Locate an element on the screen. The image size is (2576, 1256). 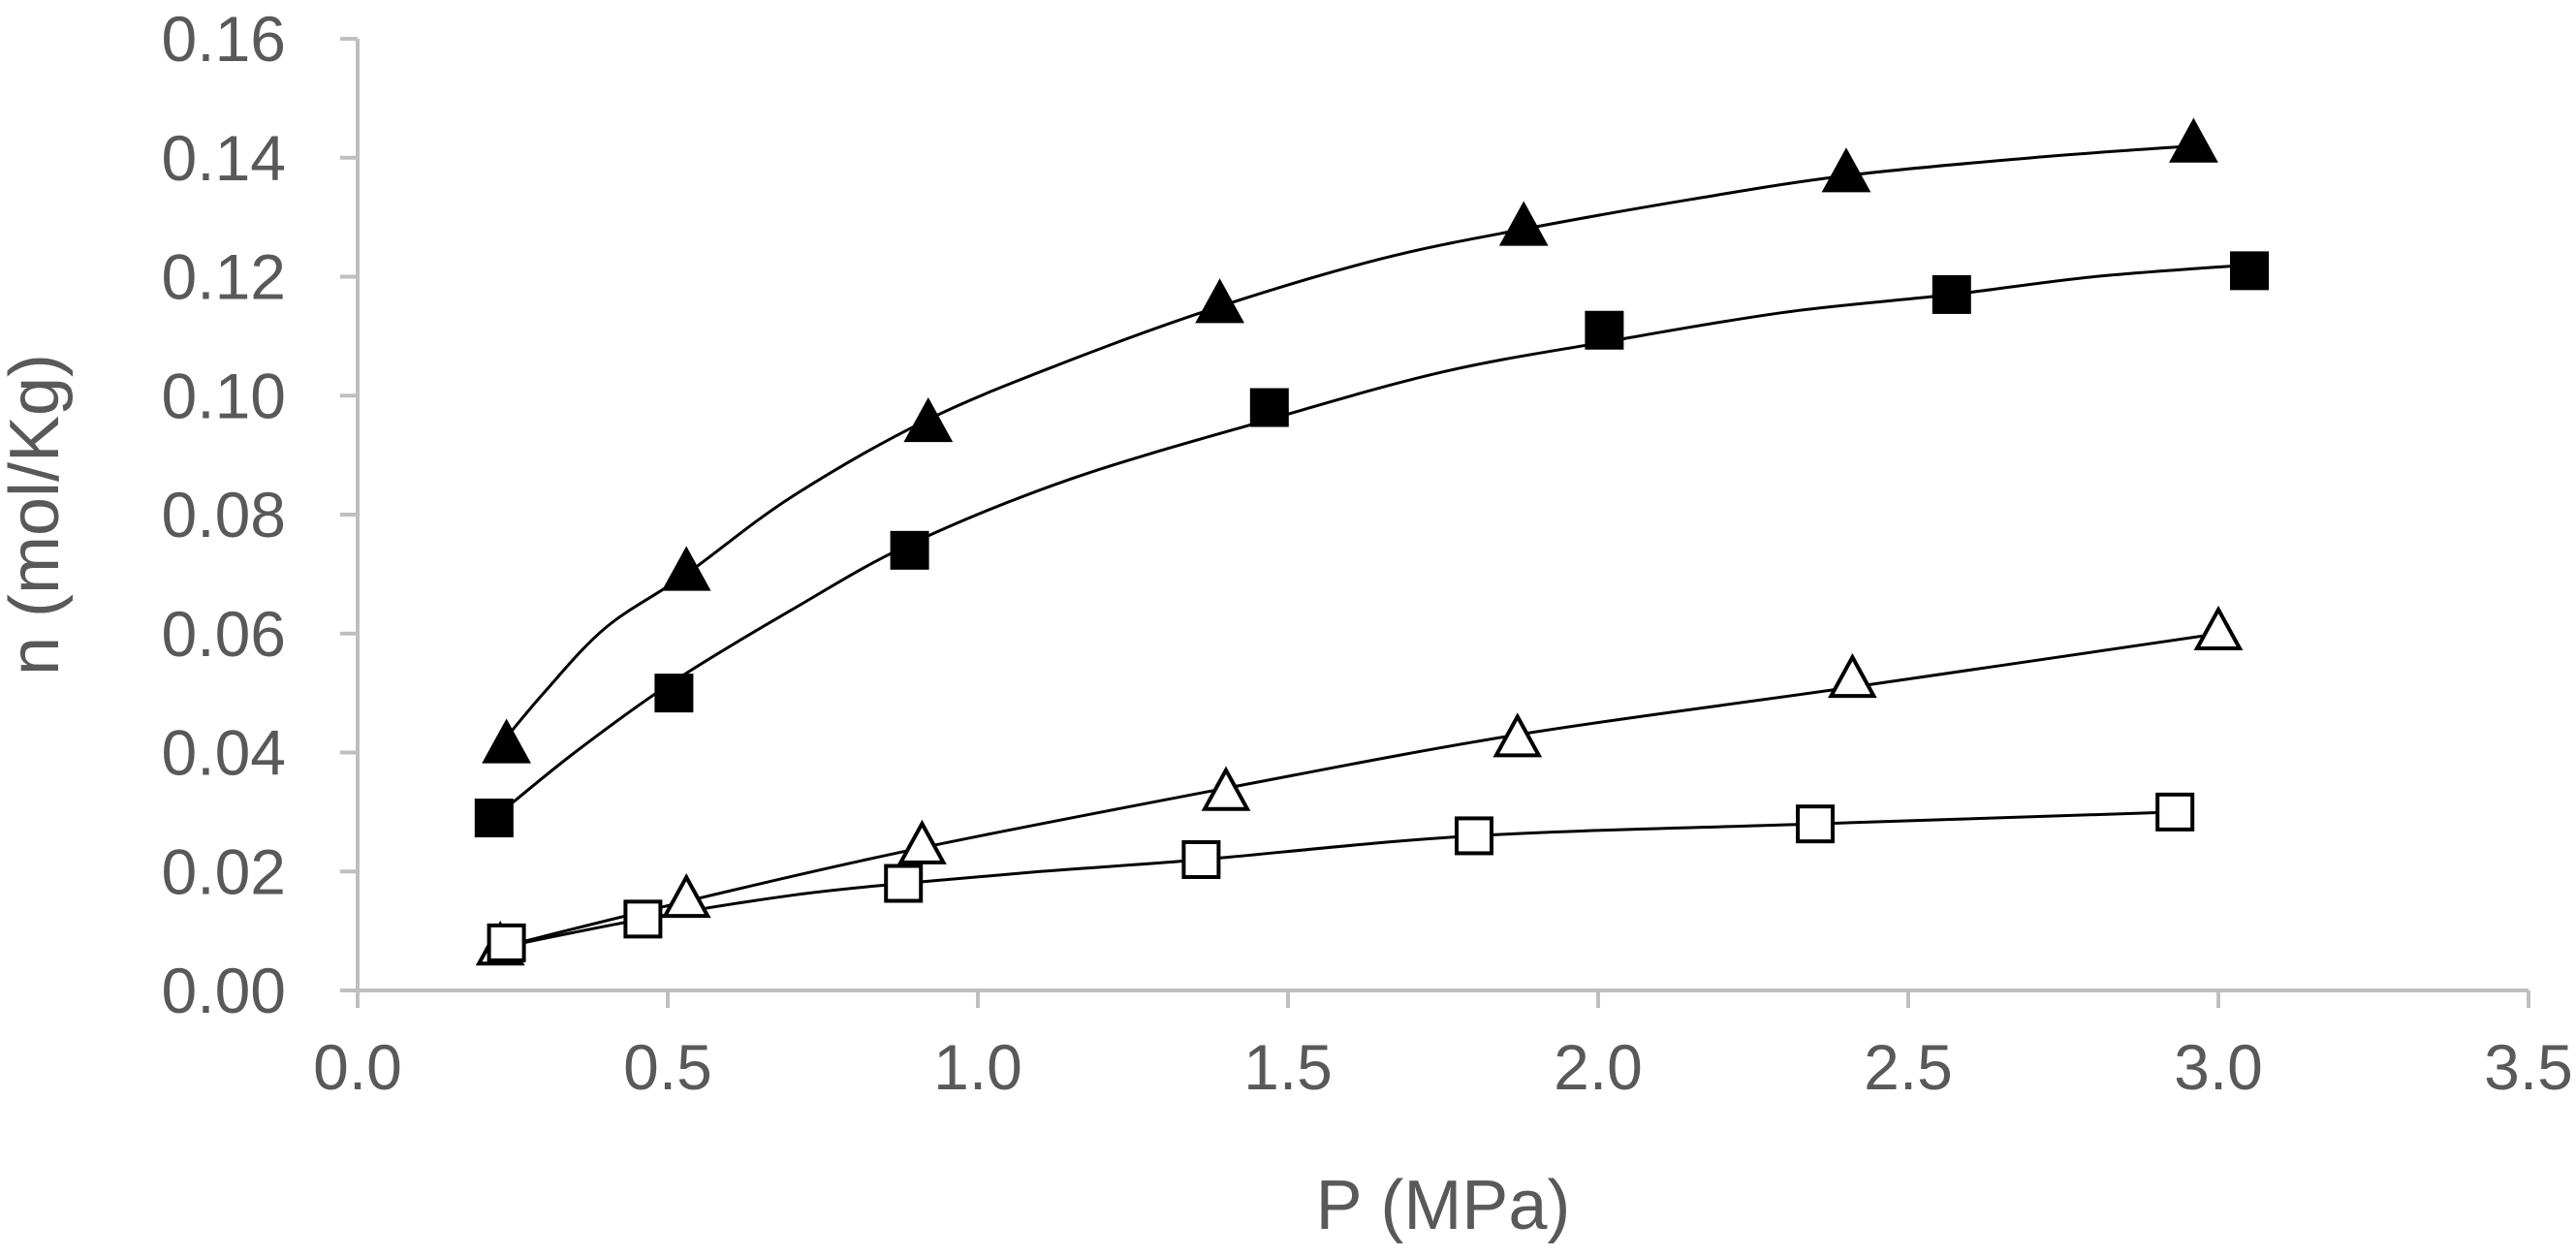
y-tick-label: 0.06 is located at coordinates (224, 634).